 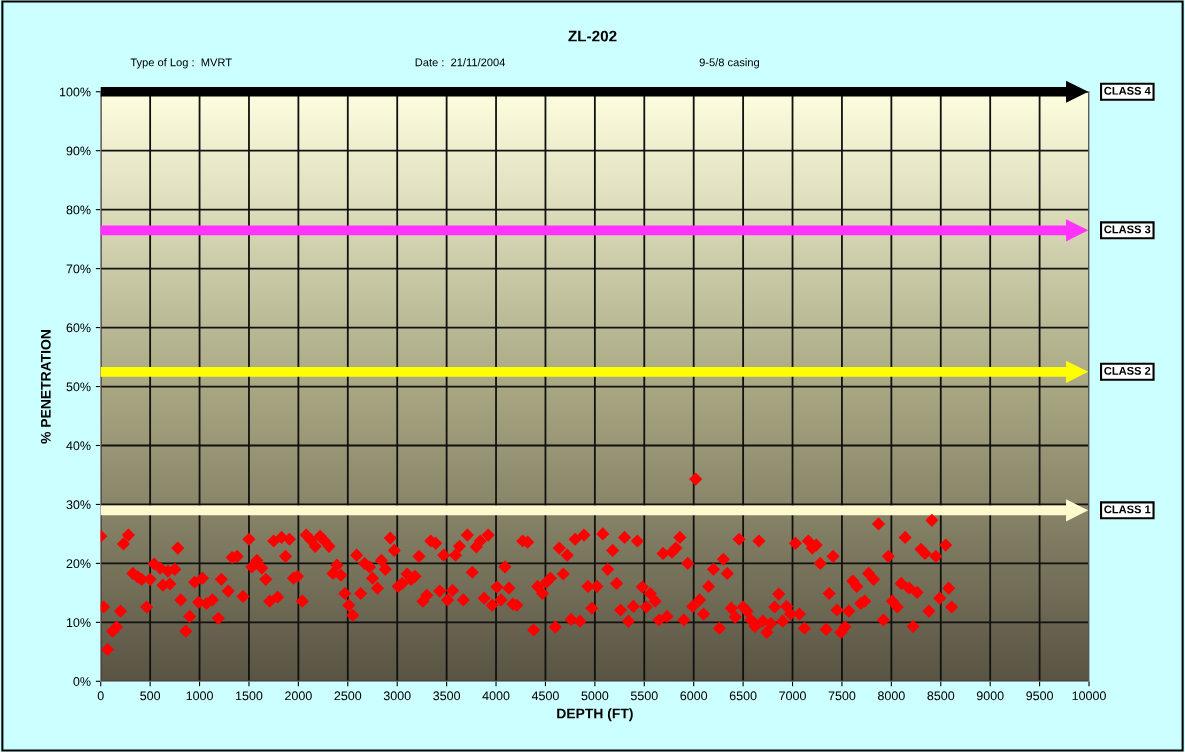 What do you see at coordinates (891, 696) in the screenshot?
I see `x-tick-label: 8000` at bounding box center [891, 696].